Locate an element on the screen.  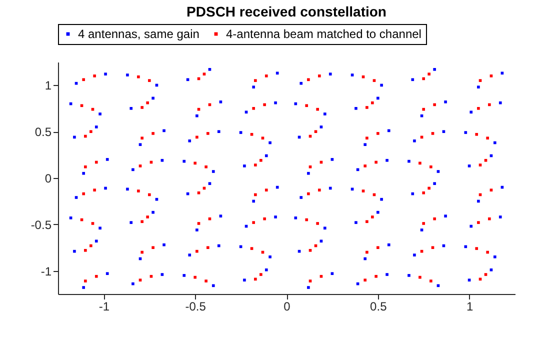
x-tick-label: -1 is located at coordinates (104, 307).